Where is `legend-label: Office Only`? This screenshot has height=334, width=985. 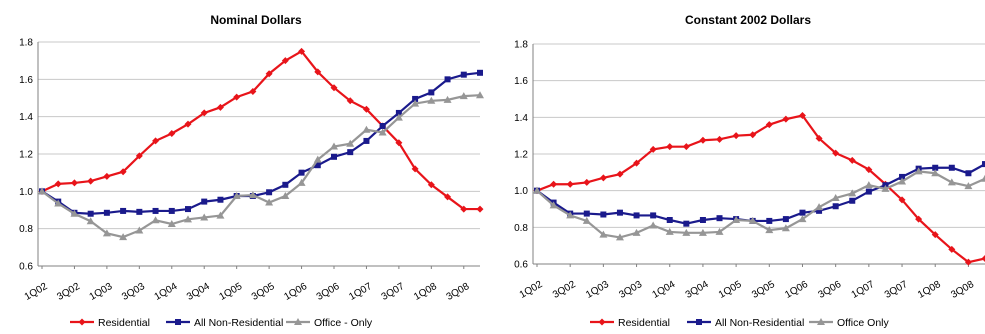
legend-label: Office Only is located at coordinates (863, 323).